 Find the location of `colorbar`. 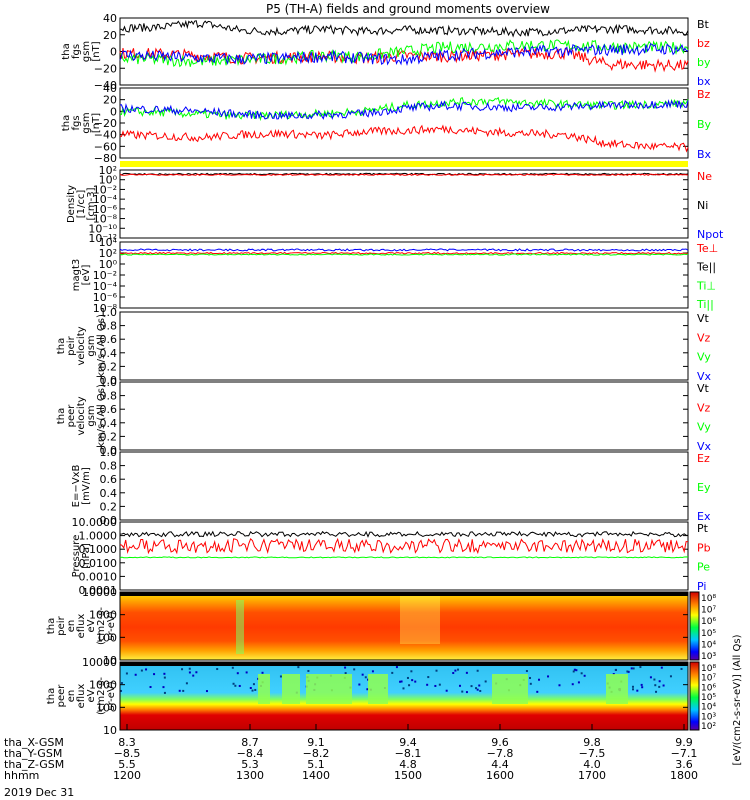

colorbar is located at coordinates (694, 696).